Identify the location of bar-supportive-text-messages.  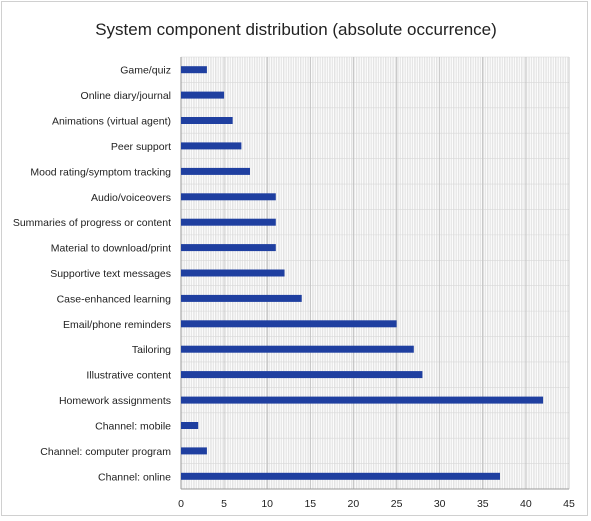
(233, 273).